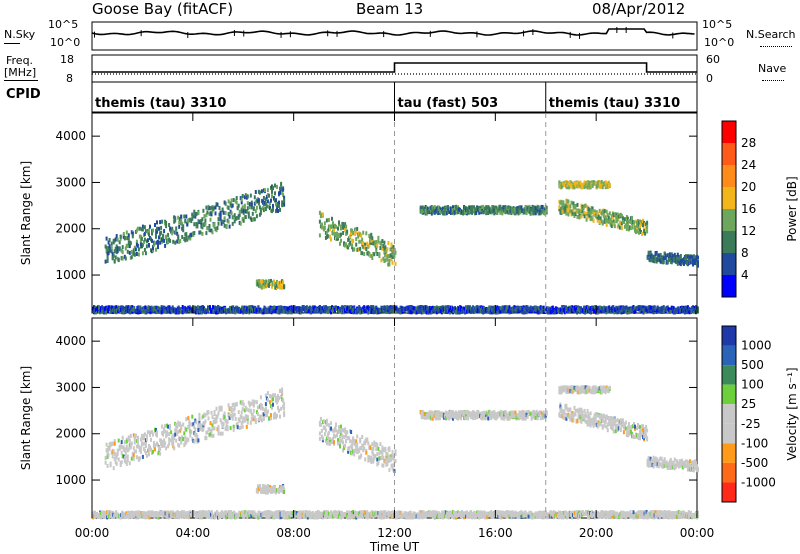 The width and height of the screenshot is (800, 554). I want to click on freq-legend-line, so click(21, 80).